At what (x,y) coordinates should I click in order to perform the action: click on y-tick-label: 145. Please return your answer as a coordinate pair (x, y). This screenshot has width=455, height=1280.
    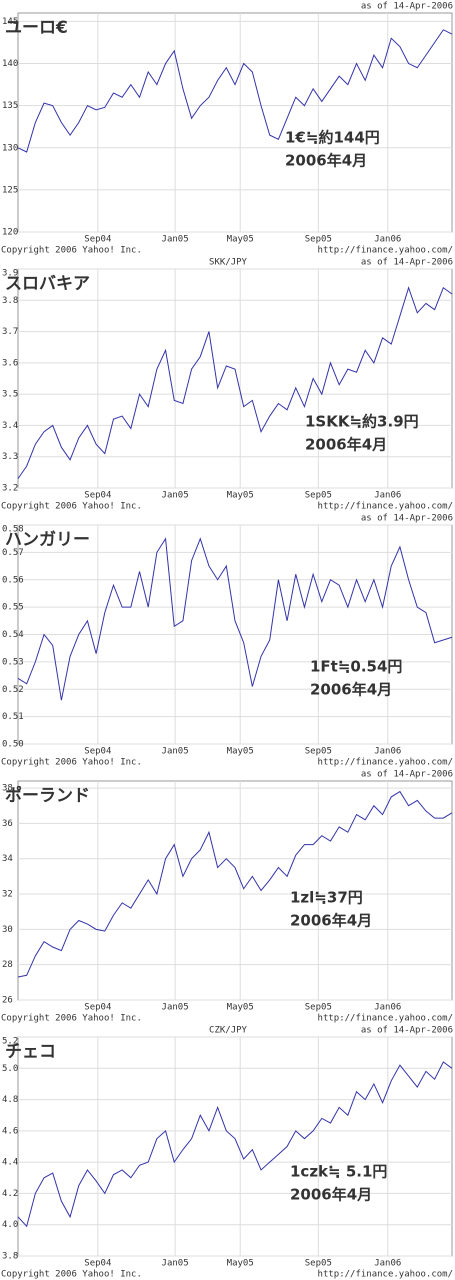
    Looking at the image, I should click on (10, 22).